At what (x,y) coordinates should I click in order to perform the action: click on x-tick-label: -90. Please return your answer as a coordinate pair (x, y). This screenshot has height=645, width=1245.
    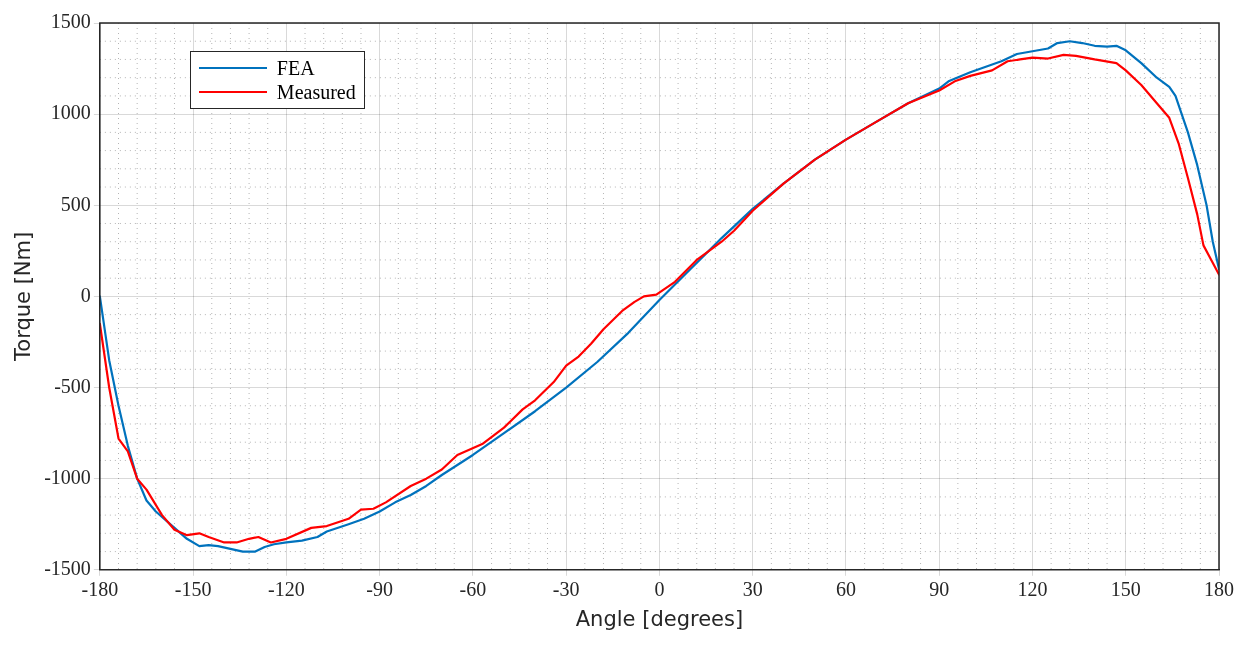
    Looking at the image, I should click on (379, 589).